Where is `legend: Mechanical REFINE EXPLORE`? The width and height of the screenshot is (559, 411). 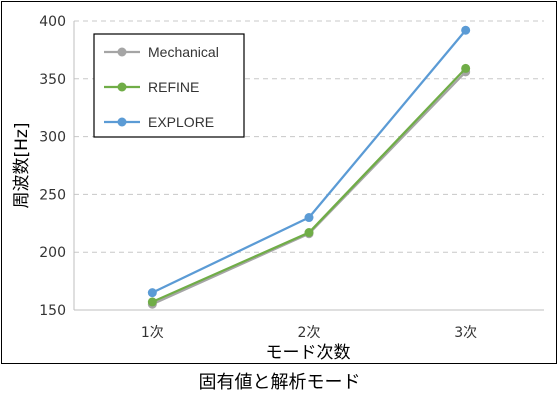 legend: Mechanical REFINE EXPLORE is located at coordinates (169, 85).